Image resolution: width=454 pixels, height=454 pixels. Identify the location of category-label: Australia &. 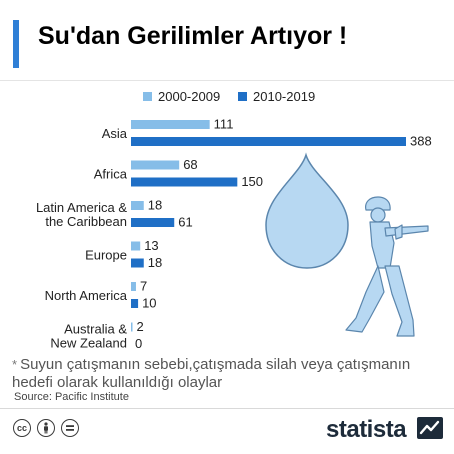
(95, 329).